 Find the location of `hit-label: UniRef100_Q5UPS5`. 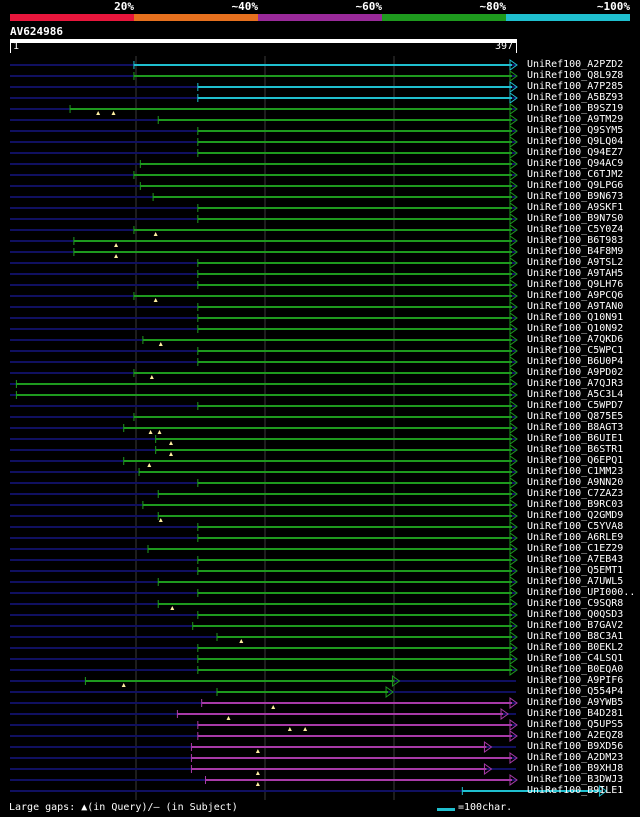

hit-label: UniRef100_Q5UPS5 is located at coordinates (575, 724).